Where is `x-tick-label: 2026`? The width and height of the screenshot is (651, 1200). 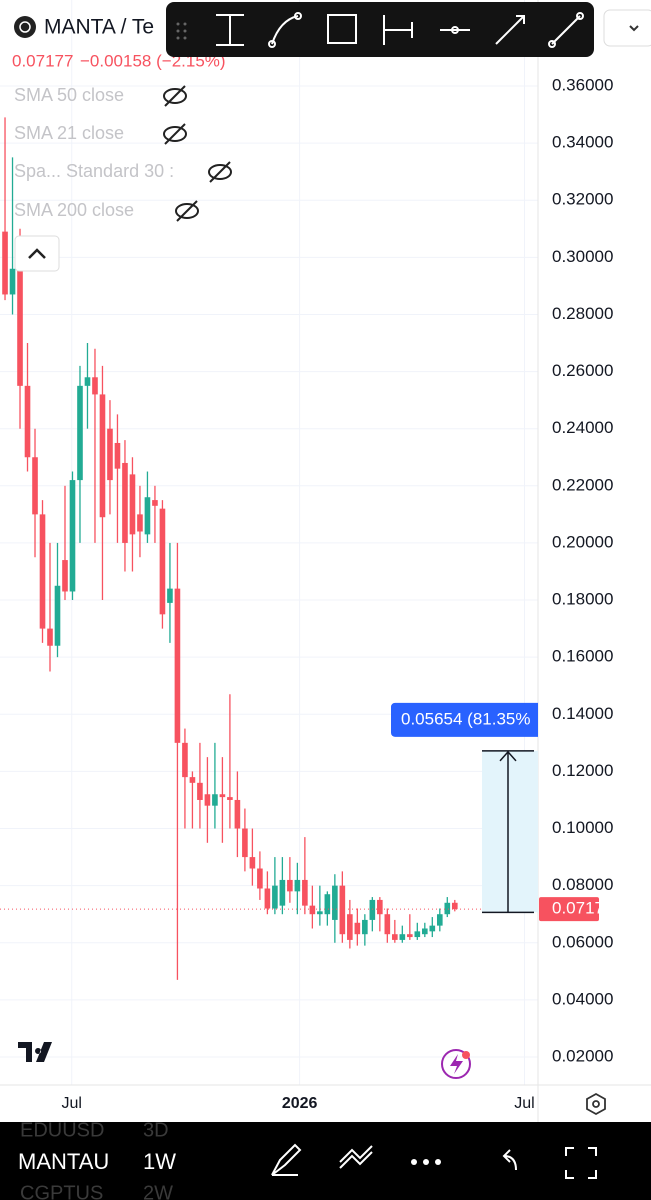 x-tick-label: 2026 is located at coordinates (300, 1103).